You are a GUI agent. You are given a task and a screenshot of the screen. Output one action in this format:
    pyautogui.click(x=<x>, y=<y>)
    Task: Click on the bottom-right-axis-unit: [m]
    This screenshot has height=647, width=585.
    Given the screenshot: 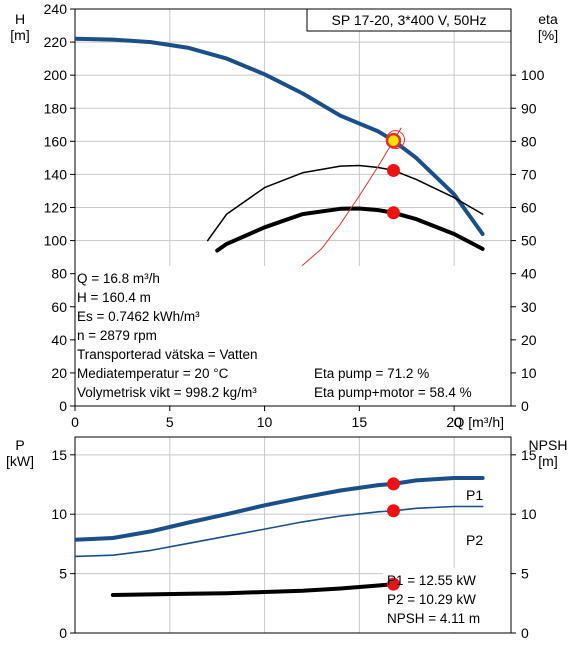 What is the action you would take?
    pyautogui.click(x=547, y=461)
    